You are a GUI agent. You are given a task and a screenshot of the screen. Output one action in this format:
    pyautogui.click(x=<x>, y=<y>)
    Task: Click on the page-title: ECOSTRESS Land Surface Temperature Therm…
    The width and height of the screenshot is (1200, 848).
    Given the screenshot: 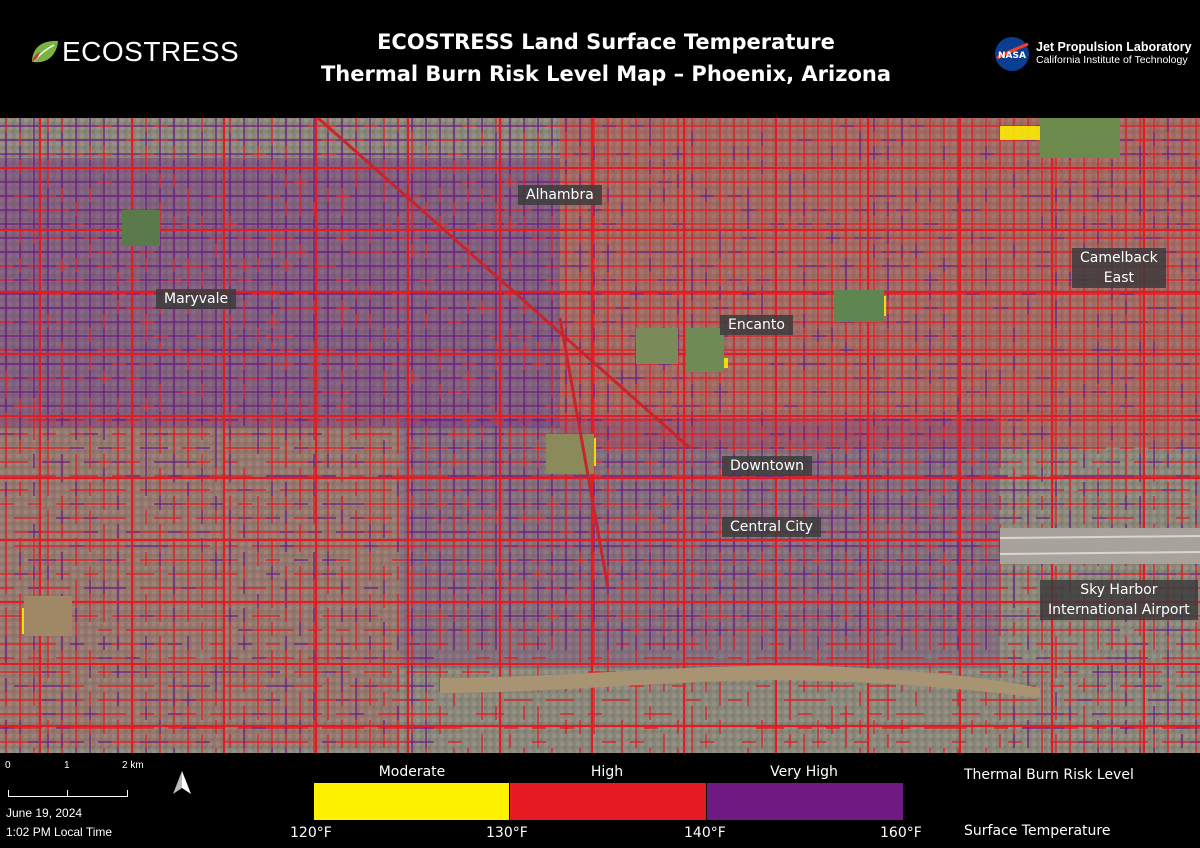 What is the action you would take?
    pyautogui.click(x=606, y=58)
    